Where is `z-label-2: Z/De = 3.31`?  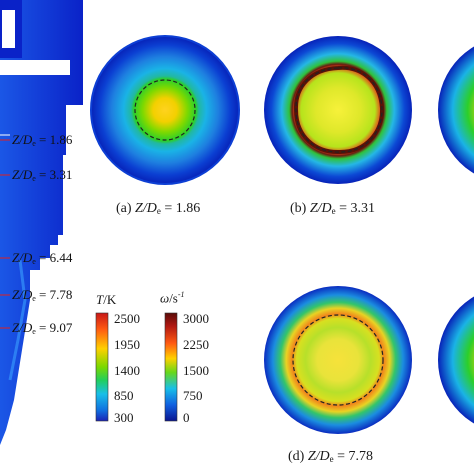
z-label-2: Z/De = 3.31 is located at coordinates (42, 175).